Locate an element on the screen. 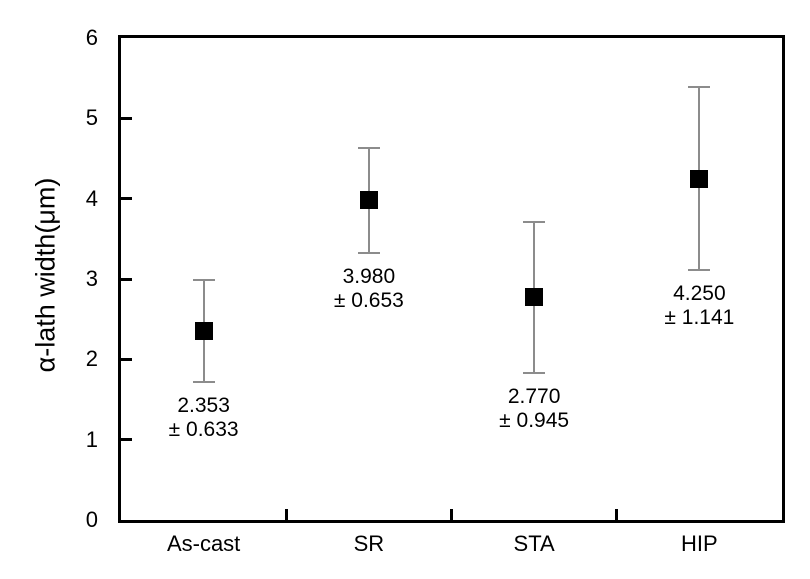 Image resolution: width=810 pixels, height=579 pixels. point-value-label-line: 4.250 is located at coordinates (699, 294).